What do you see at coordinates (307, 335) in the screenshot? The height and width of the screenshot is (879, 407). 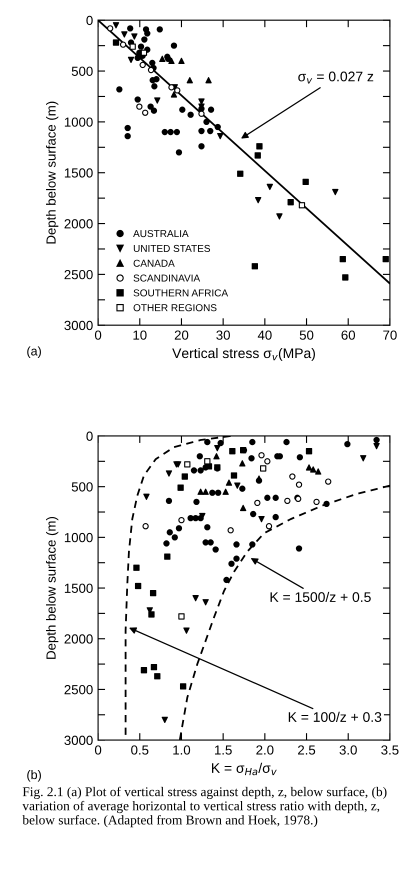 I see `x-tick-label: 50` at bounding box center [307, 335].